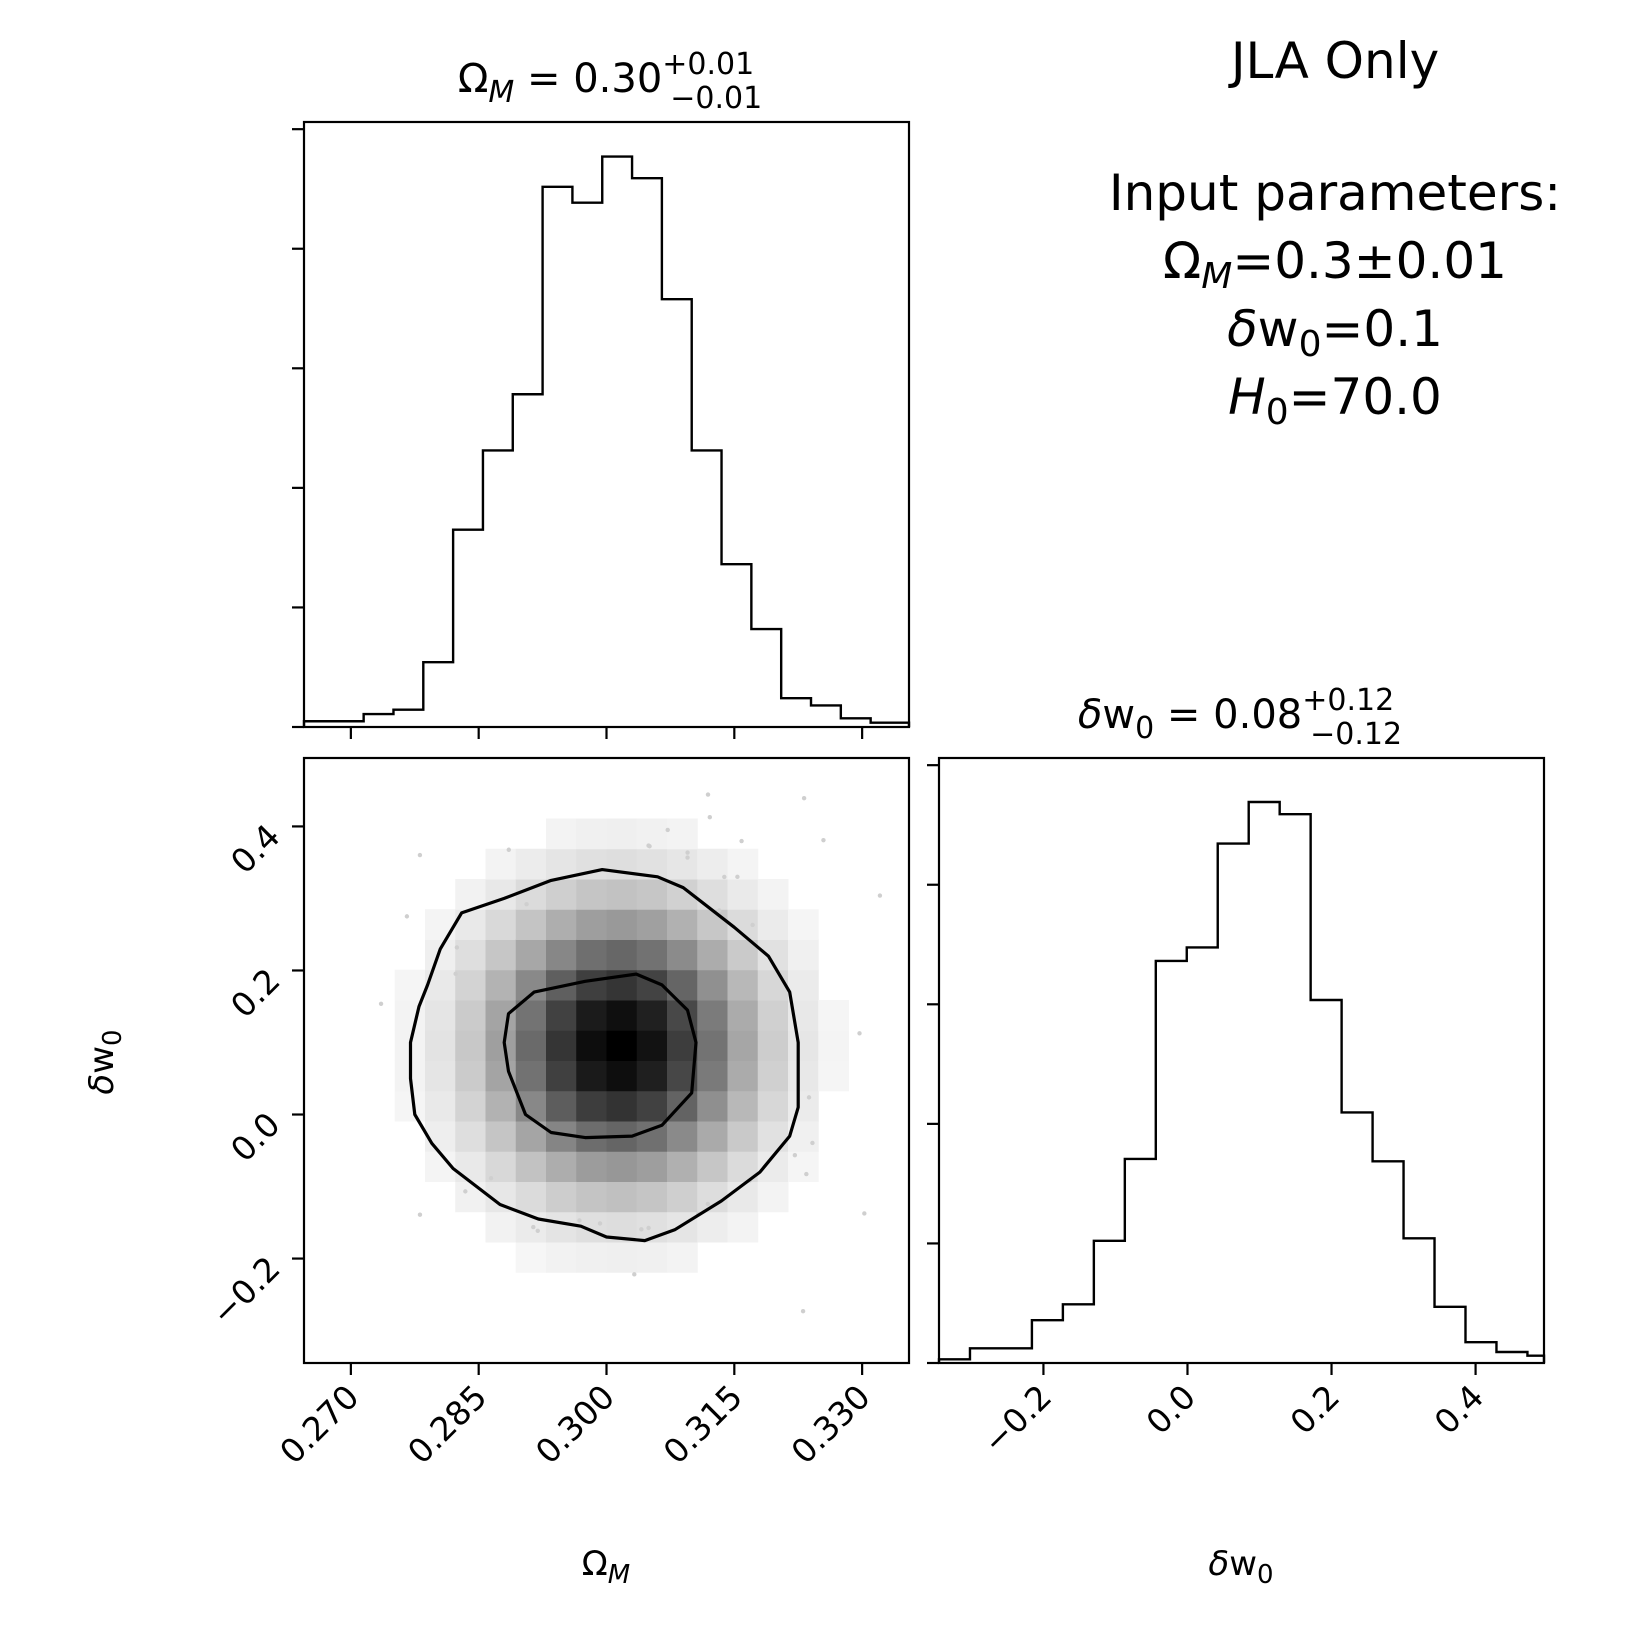 This screenshot has height=1650, width=1650. What do you see at coordinates (606, 441) in the screenshot?
I see `omega-hist-step-line` at bounding box center [606, 441].